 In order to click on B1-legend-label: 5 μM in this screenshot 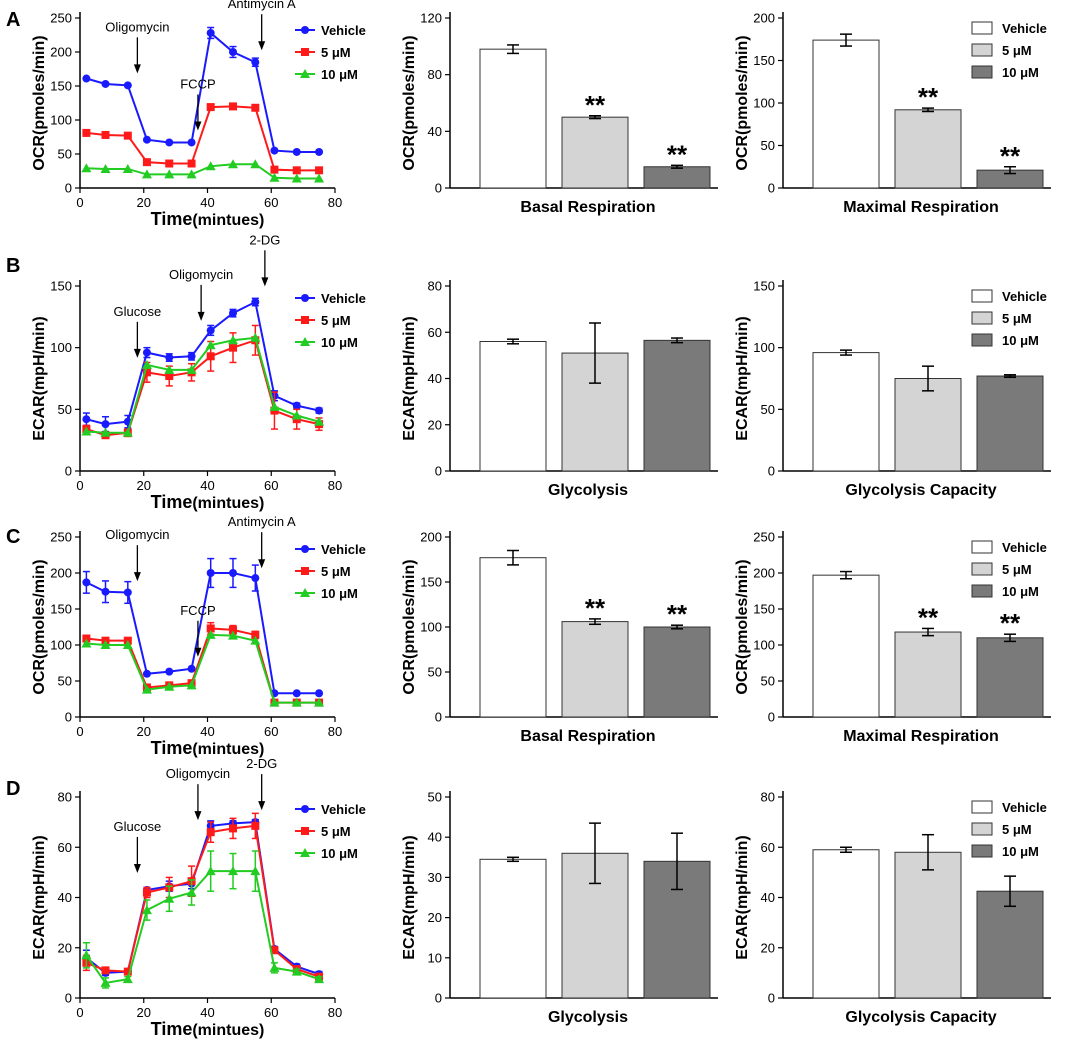, I will do `click(336, 320)`.